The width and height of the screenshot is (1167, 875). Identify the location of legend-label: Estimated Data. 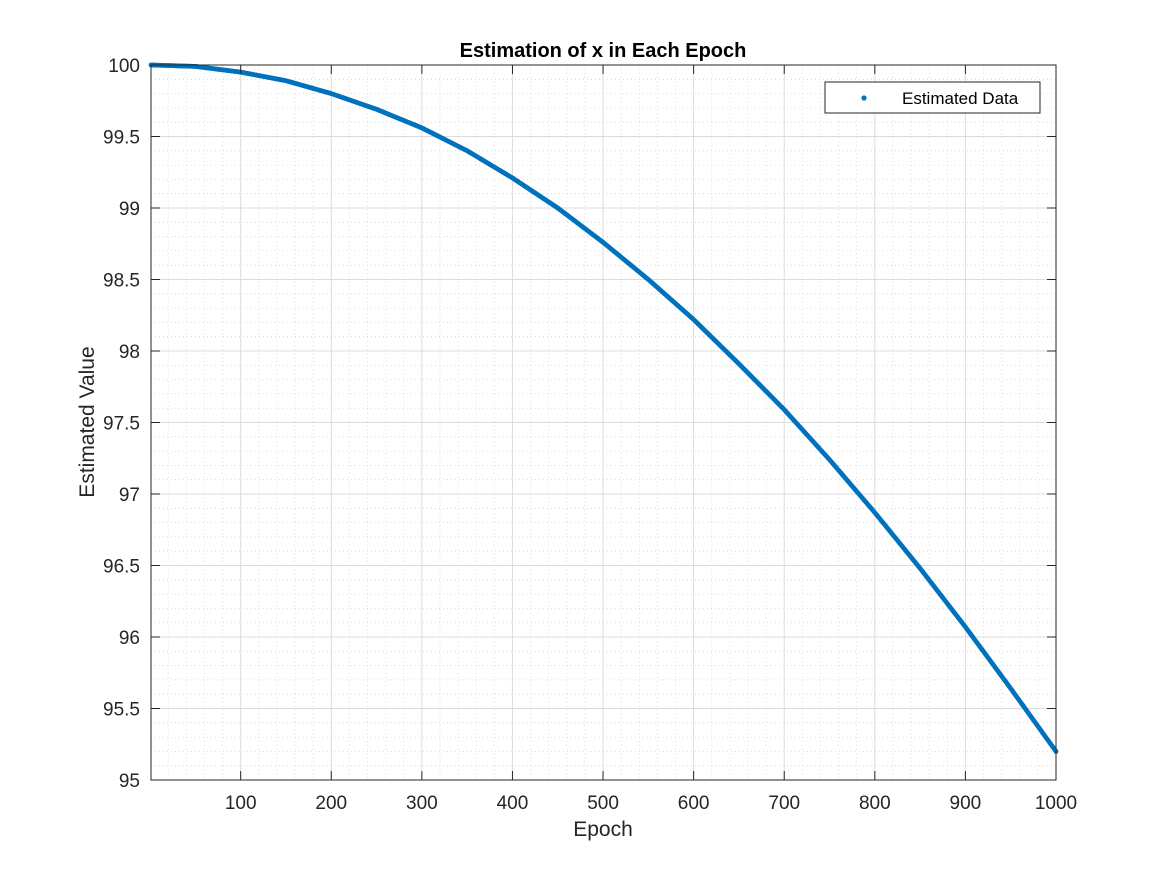
(960, 98).